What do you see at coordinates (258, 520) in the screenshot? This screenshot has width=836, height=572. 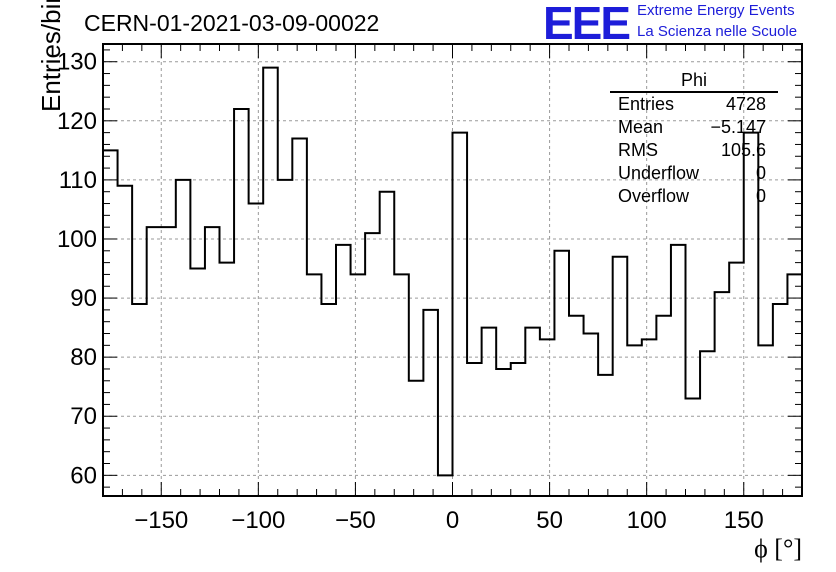 I see `x-tick-label: −100` at bounding box center [258, 520].